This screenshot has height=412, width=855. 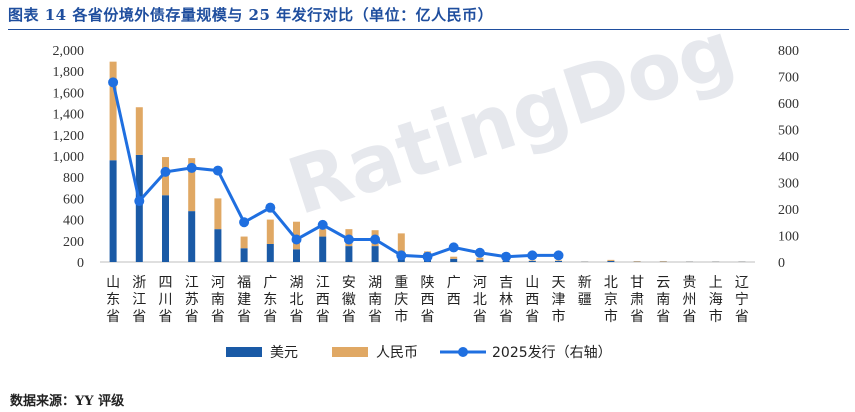 What do you see at coordinates (552, 353) in the screenshot?
I see `legend-label-2025: 2025发行（右轴）` at bounding box center [552, 353].